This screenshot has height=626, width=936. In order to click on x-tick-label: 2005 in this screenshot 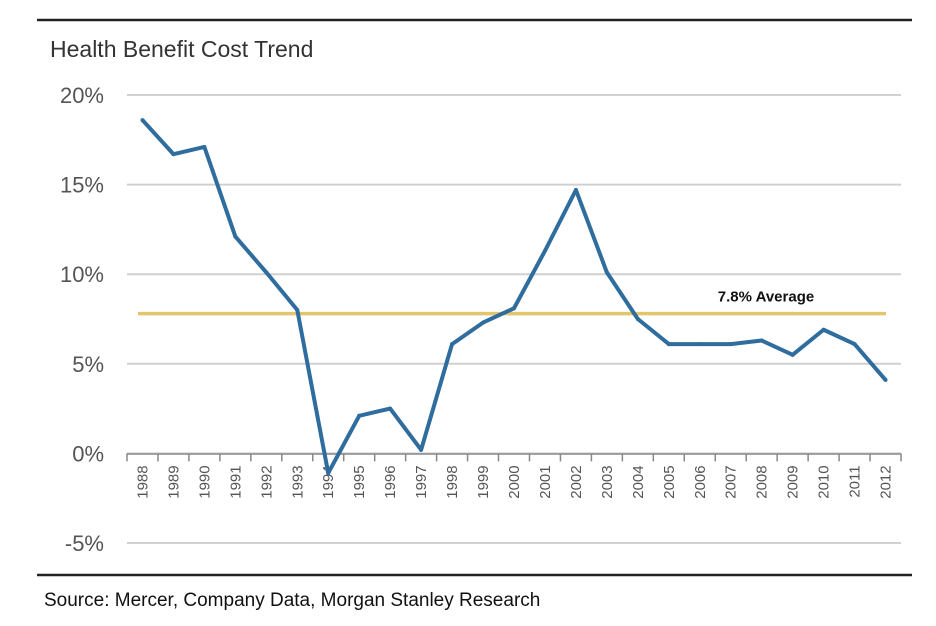, I will do `click(669, 481)`.